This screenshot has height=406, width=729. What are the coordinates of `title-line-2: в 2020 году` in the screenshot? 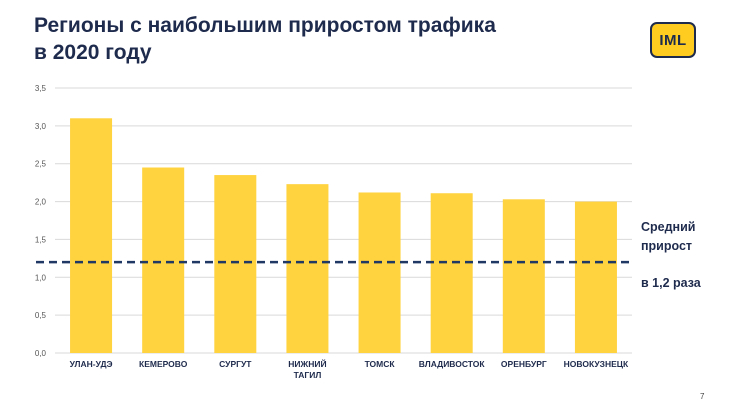 It's located at (93, 52).